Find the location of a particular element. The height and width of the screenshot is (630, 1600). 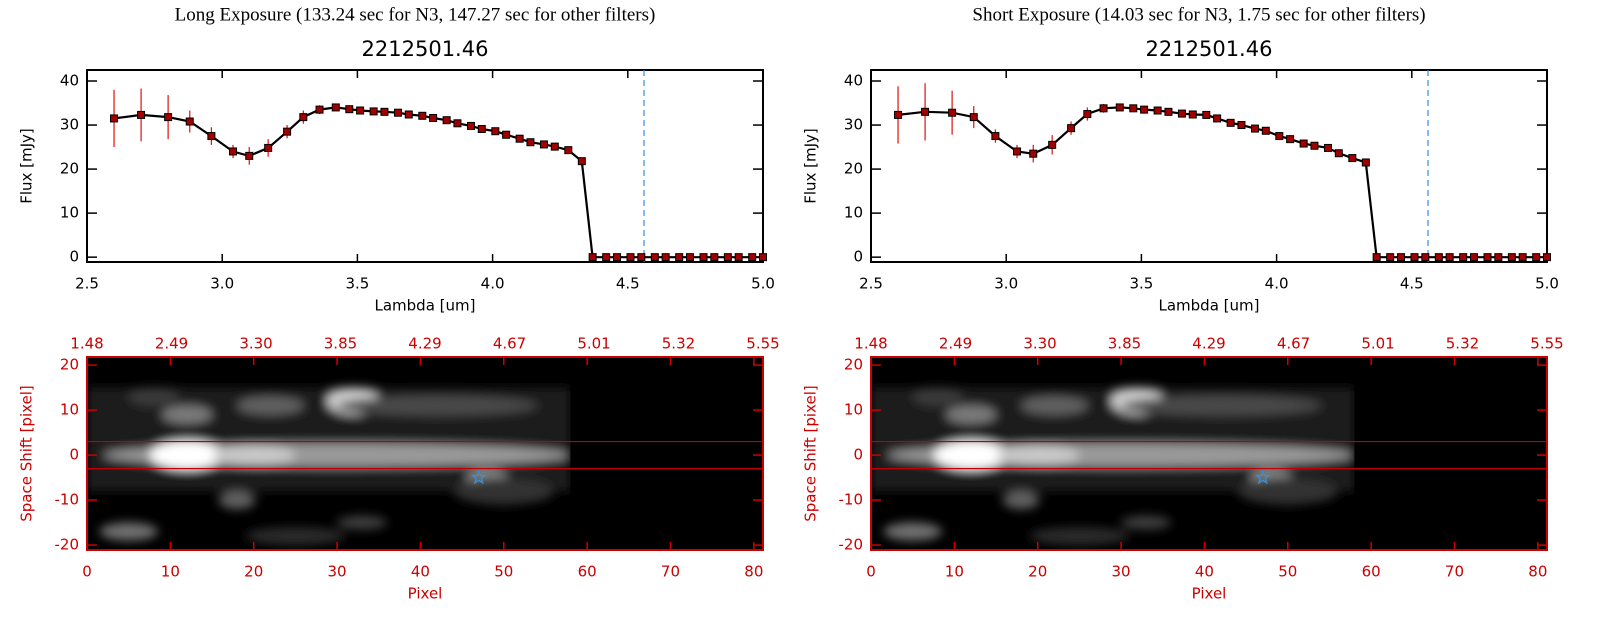

x-tick-label: 40 is located at coordinates (1204, 572).